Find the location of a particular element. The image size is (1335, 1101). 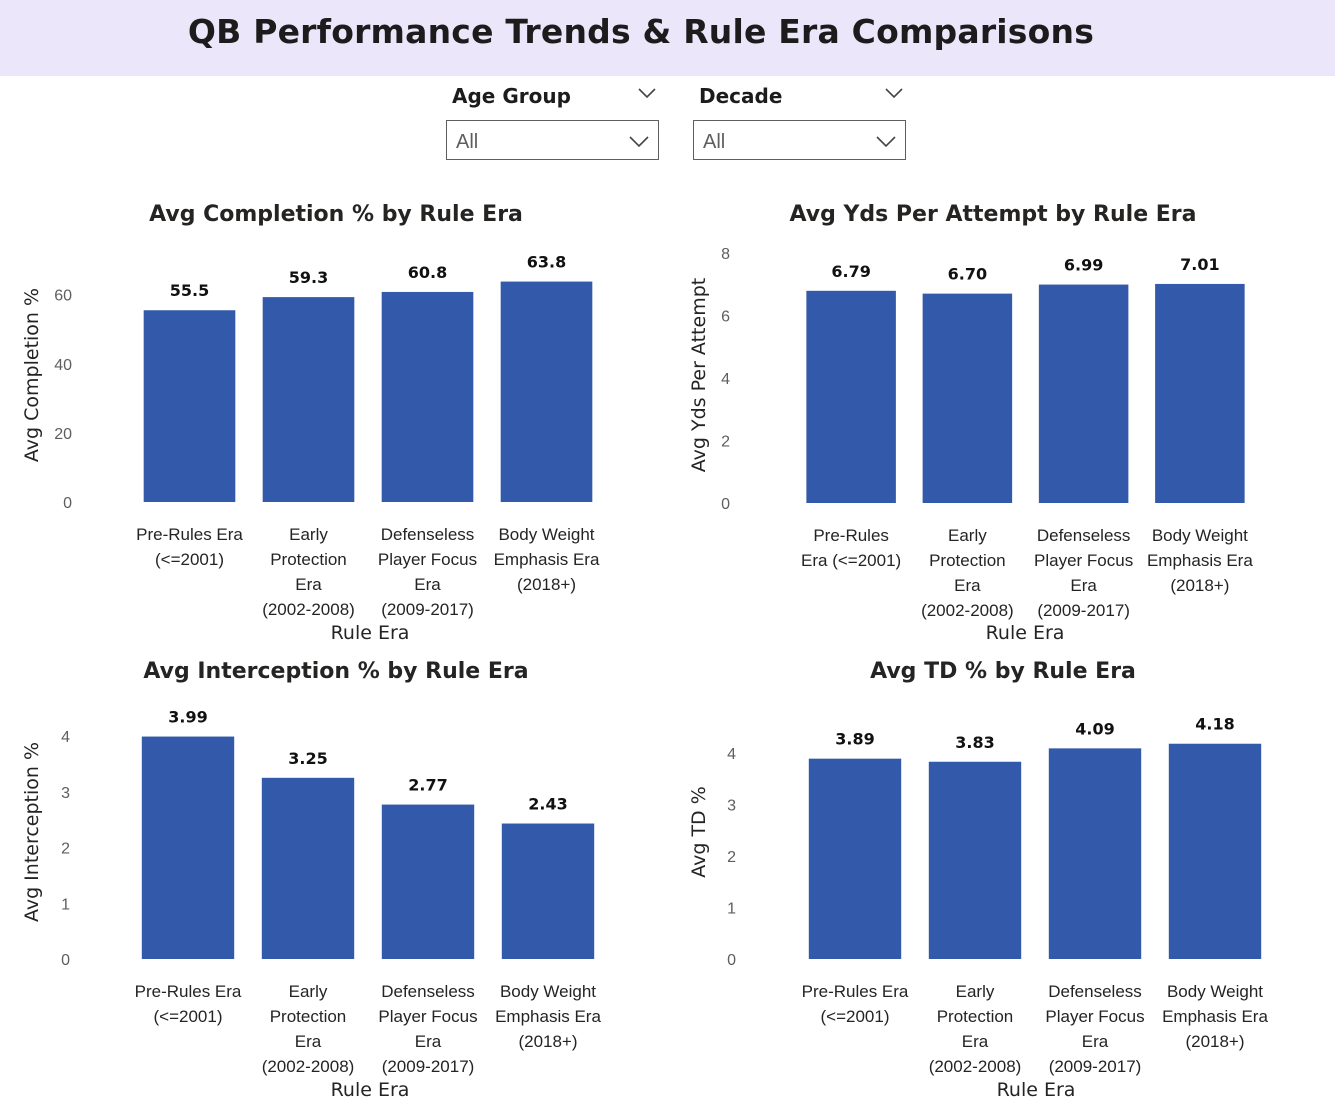

y-tick-label: 6 is located at coordinates (725, 317).